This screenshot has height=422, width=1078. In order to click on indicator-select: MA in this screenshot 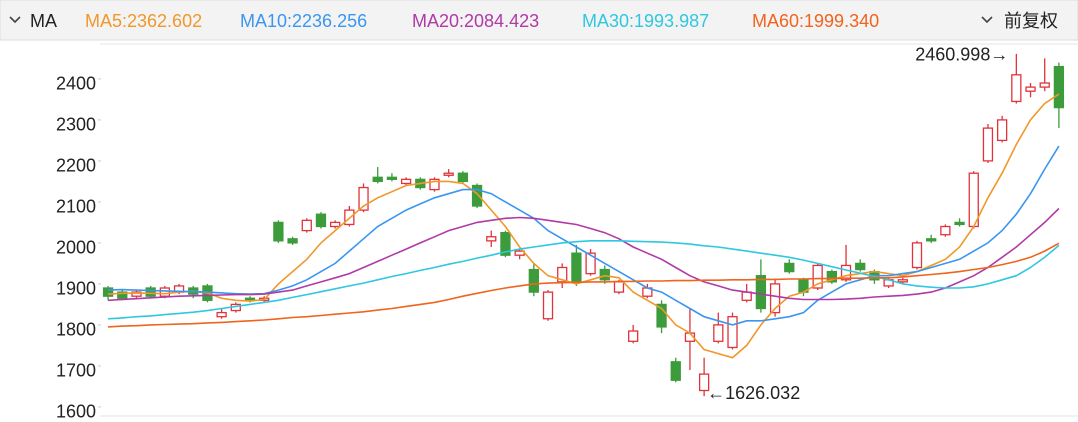, I will do `click(43, 21)`.